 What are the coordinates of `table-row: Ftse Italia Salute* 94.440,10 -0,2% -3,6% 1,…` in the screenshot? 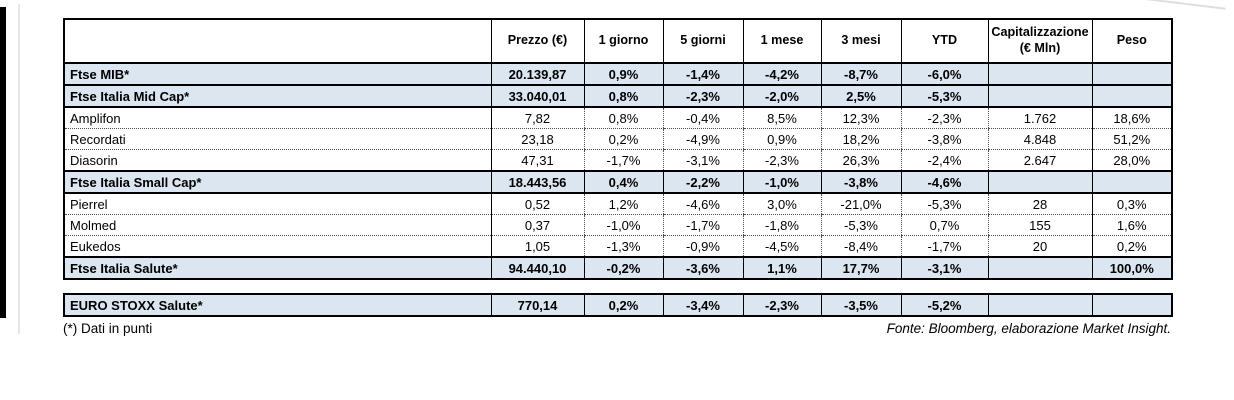 It's located at (618, 268).